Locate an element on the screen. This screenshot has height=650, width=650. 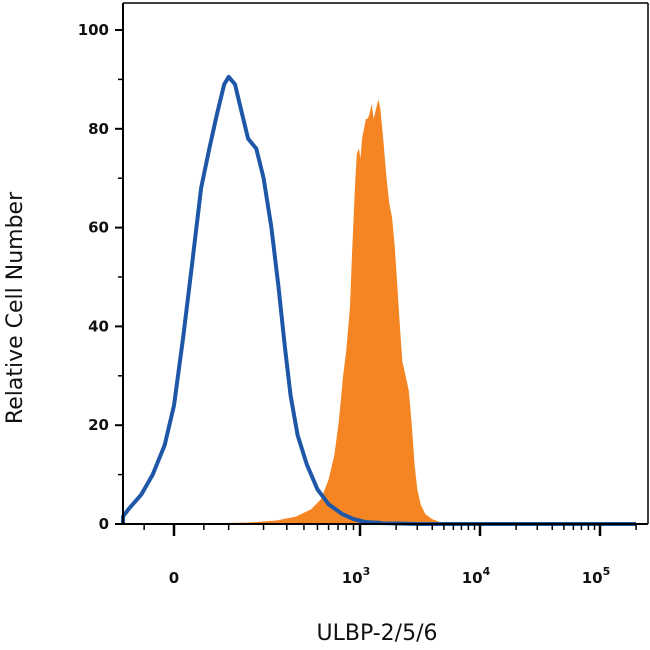
y-tick-label: 40 is located at coordinates (98, 326).